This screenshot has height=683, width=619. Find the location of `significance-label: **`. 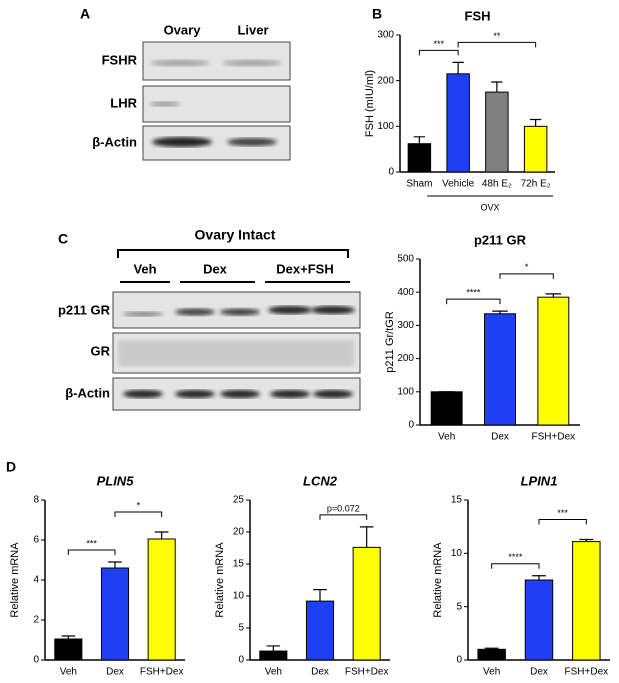

significance-label: ** is located at coordinates (497, 36).